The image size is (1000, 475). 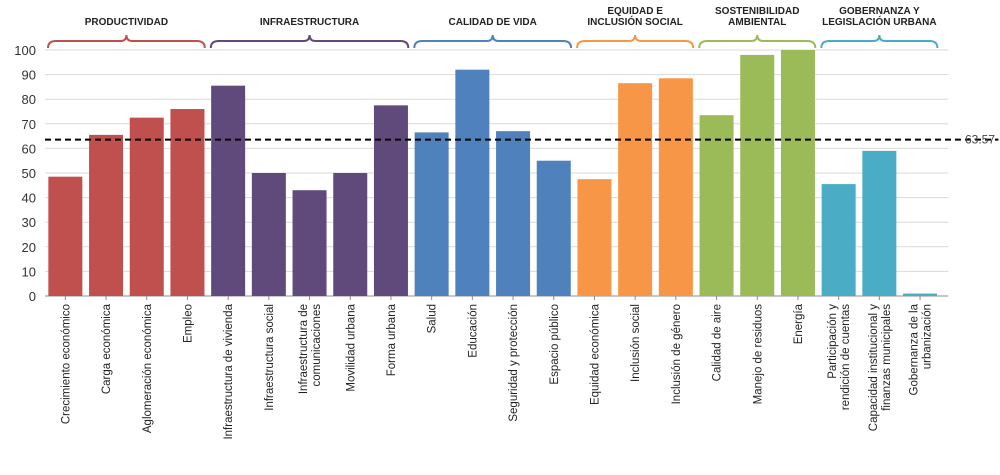 What do you see at coordinates (879, 11) in the screenshot?
I see `group-label: GOBERNANZA Y` at bounding box center [879, 11].